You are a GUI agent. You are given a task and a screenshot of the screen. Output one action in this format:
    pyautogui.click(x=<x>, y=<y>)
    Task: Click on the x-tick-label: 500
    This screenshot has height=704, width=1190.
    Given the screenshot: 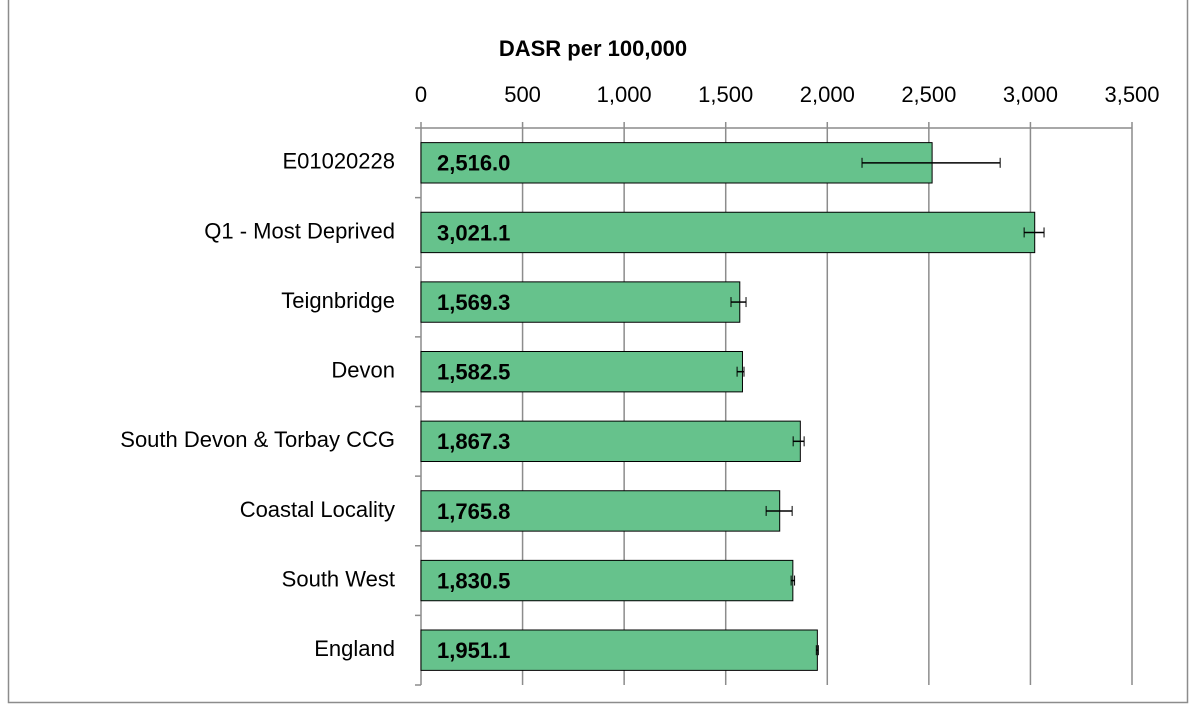 What is the action you would take?
    pyautogui.click(x=522, y=94)
    